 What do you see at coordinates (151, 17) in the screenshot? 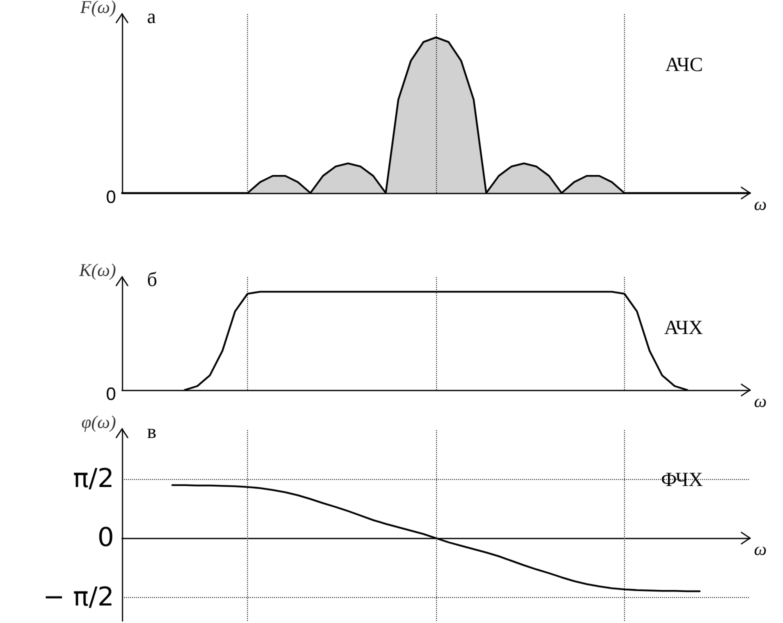
I see `chart-title: а` at bounding box center [151, 17].